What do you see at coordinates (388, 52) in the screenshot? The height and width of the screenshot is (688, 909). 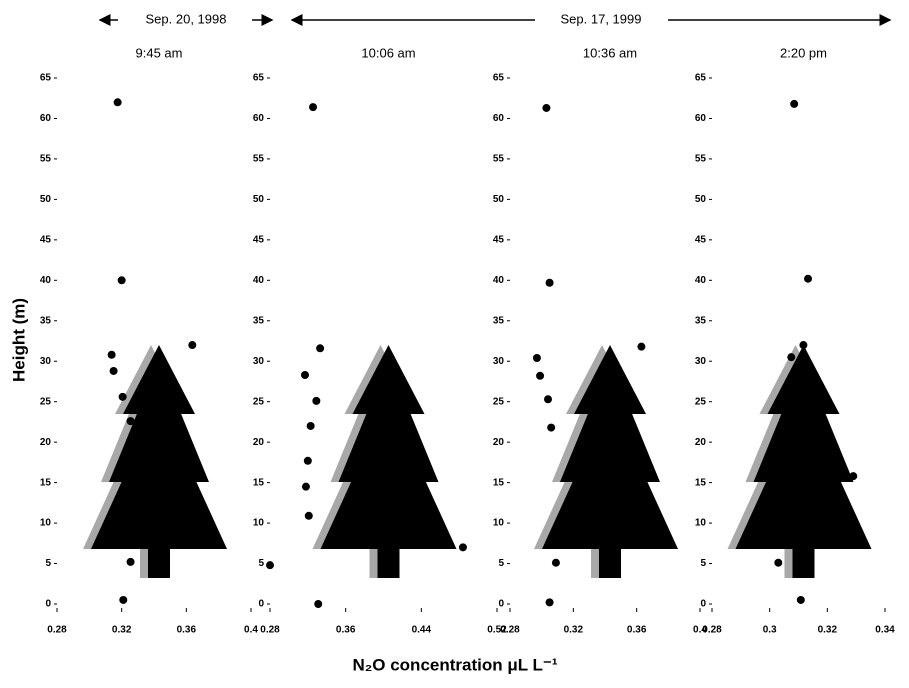 I see `panel-title: 10:06 am` at bounding box center [388, 52].